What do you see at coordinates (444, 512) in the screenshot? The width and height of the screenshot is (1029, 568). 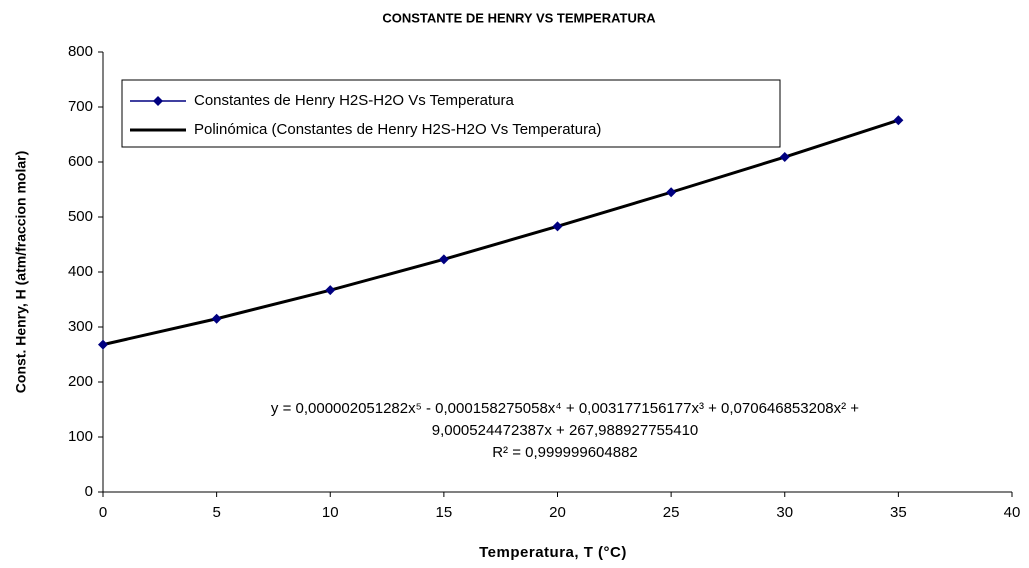 I see `x-tick-label: 15` at bounding box center [444, 512].